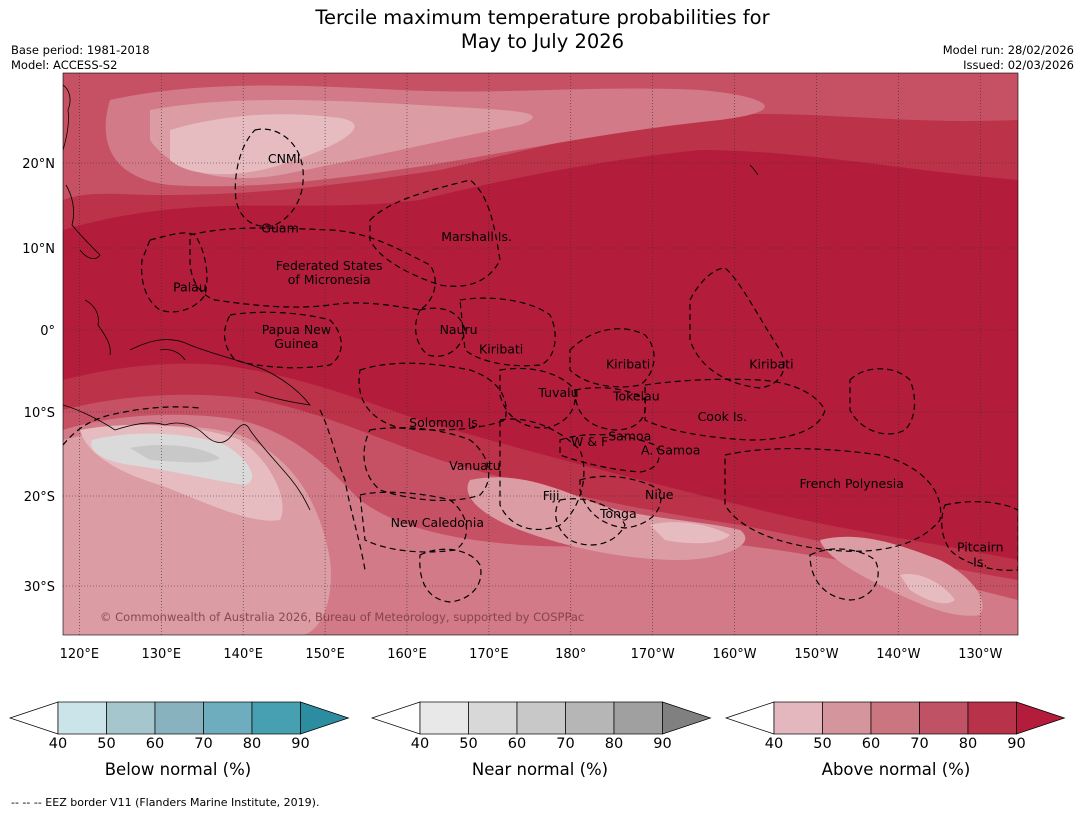 Image resolution: width=1085 pixels, height=816 pixels. Describe the element at coordinates (476, 236) in the screenshot. I see `region-label: Marshall Is.` at that location.